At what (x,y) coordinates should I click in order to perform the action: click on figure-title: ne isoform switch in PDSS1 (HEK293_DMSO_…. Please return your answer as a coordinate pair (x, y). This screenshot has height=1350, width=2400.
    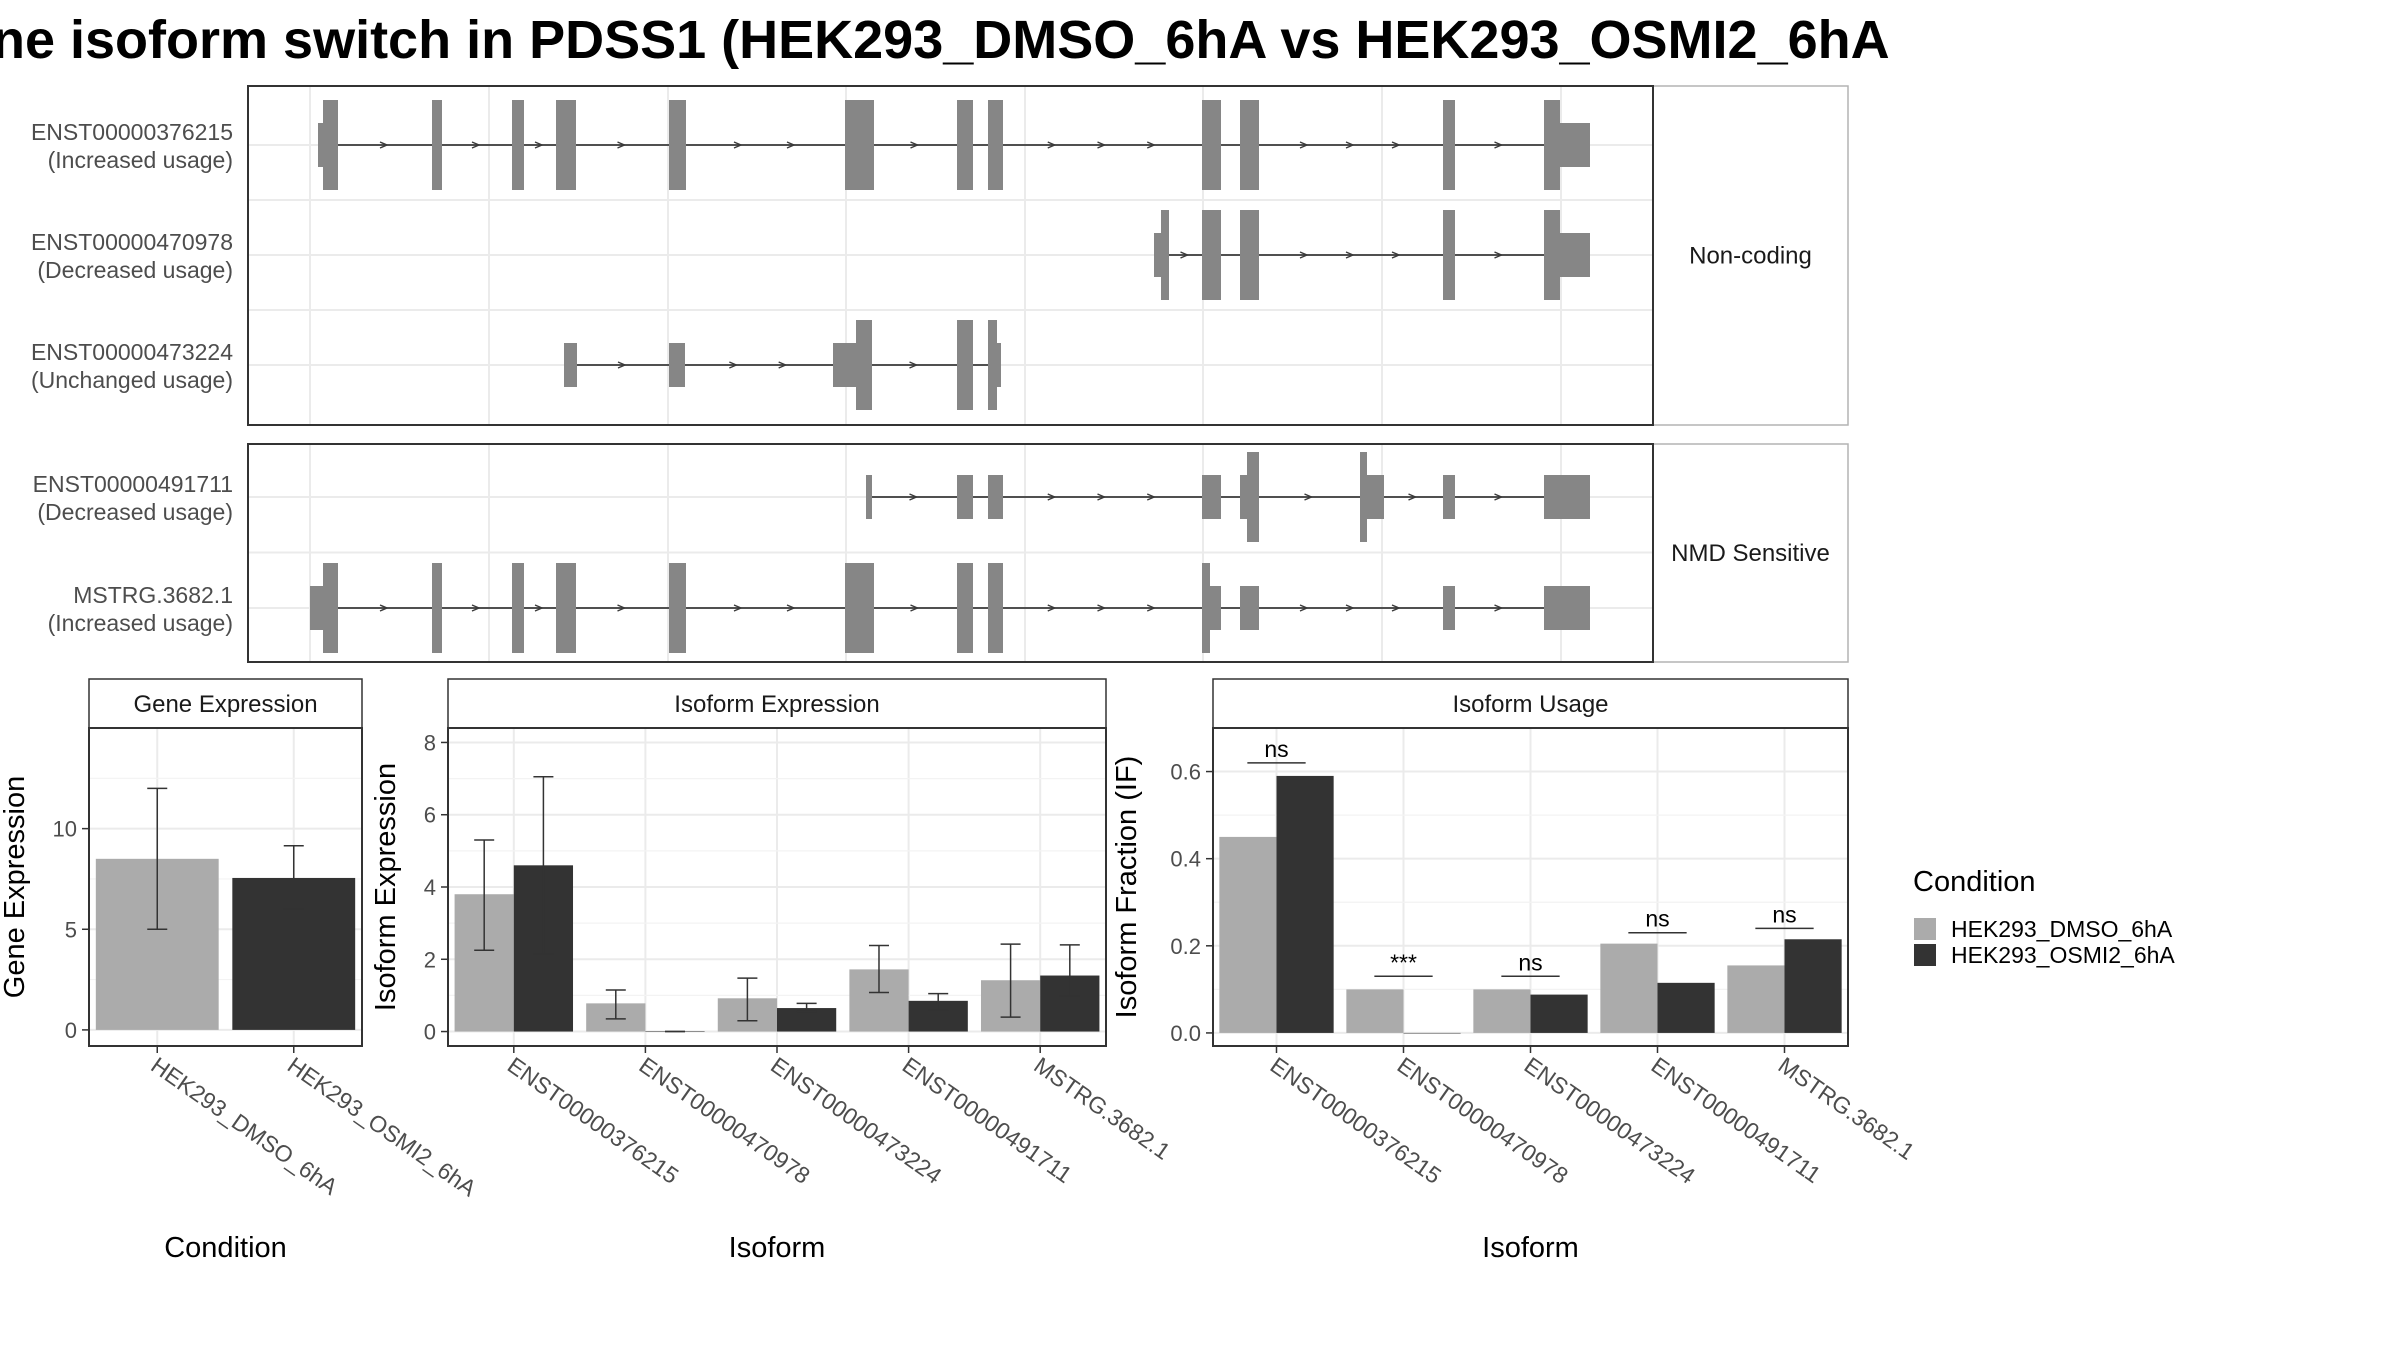
    Looking at the image, I should click on (945, 40).